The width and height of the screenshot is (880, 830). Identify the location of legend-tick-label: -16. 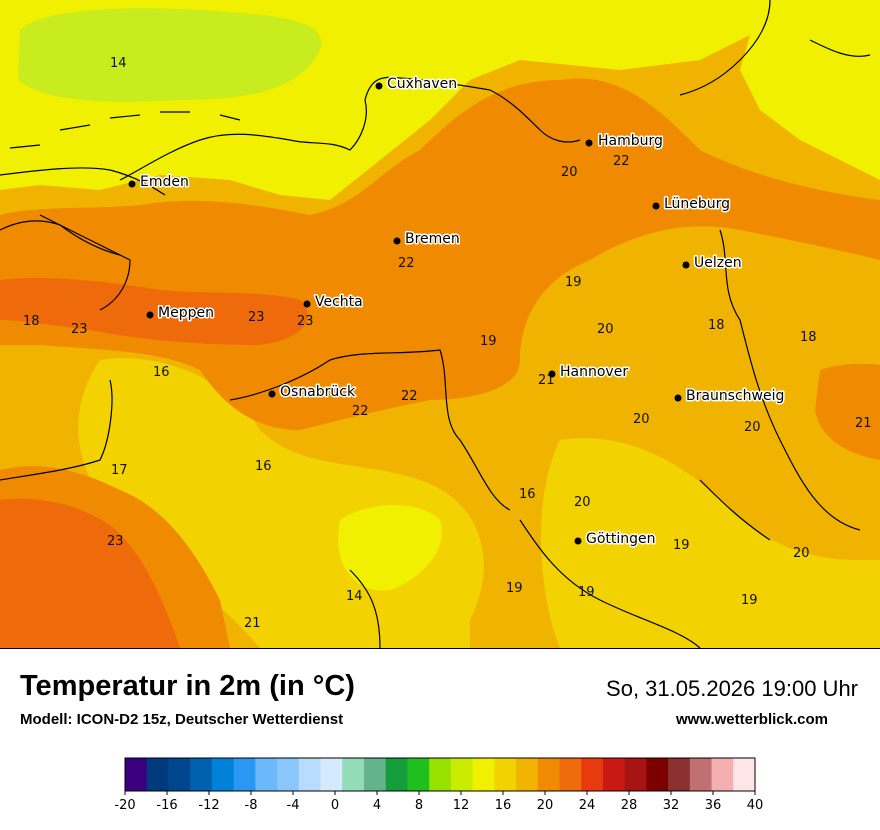
(166, 805).